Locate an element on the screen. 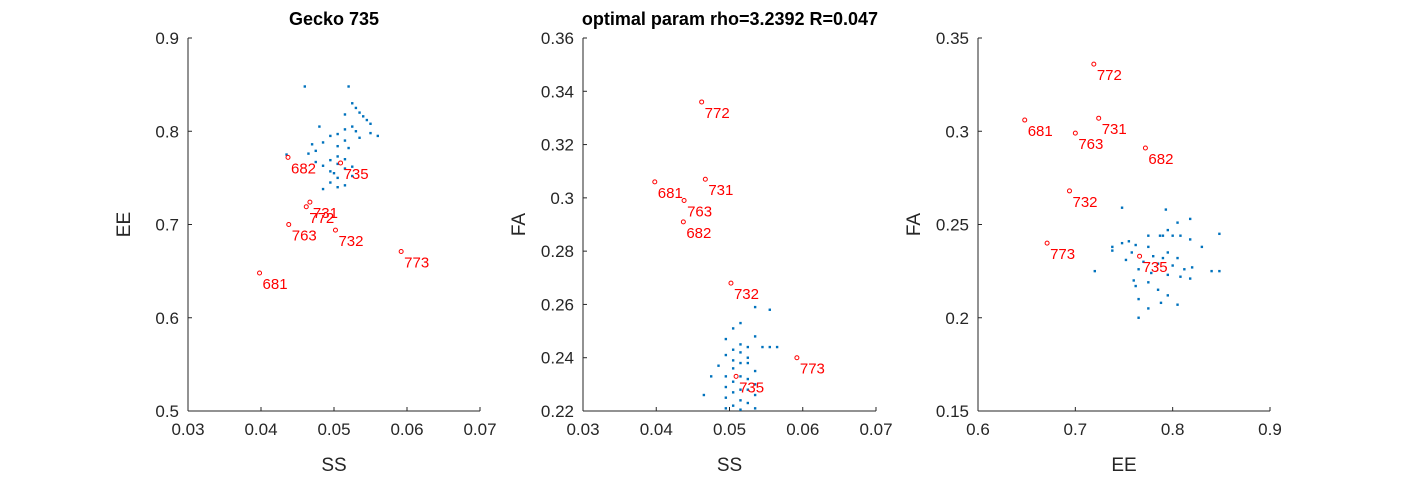 The height and width of the screenshot is (477, 1406). highlight-point-label: 681 is located at coordinates (275, 284).